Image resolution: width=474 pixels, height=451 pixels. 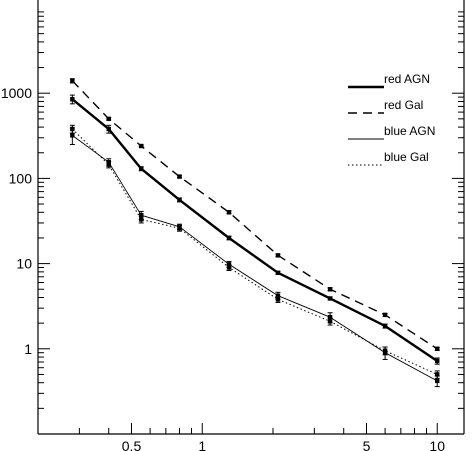 What do you see at coordinates (391, 119) in the screenshot?
I see `legend: red AGN red Gal blue AGN blue Gal` at bounding box center [391, 119].